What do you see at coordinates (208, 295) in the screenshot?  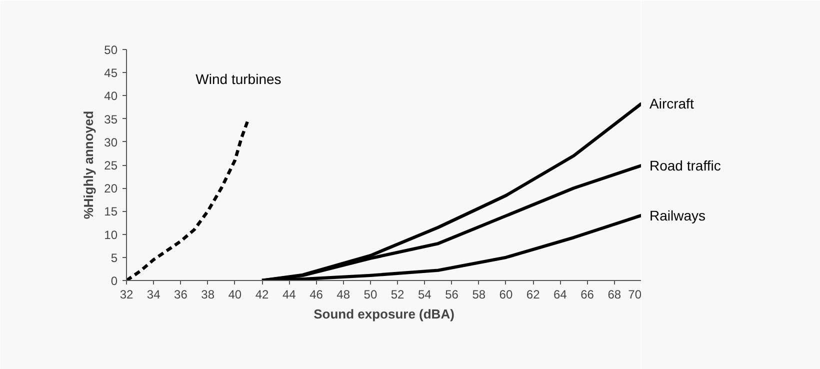 I see `x-tick-label: 38` at bounding box center [208, 295].